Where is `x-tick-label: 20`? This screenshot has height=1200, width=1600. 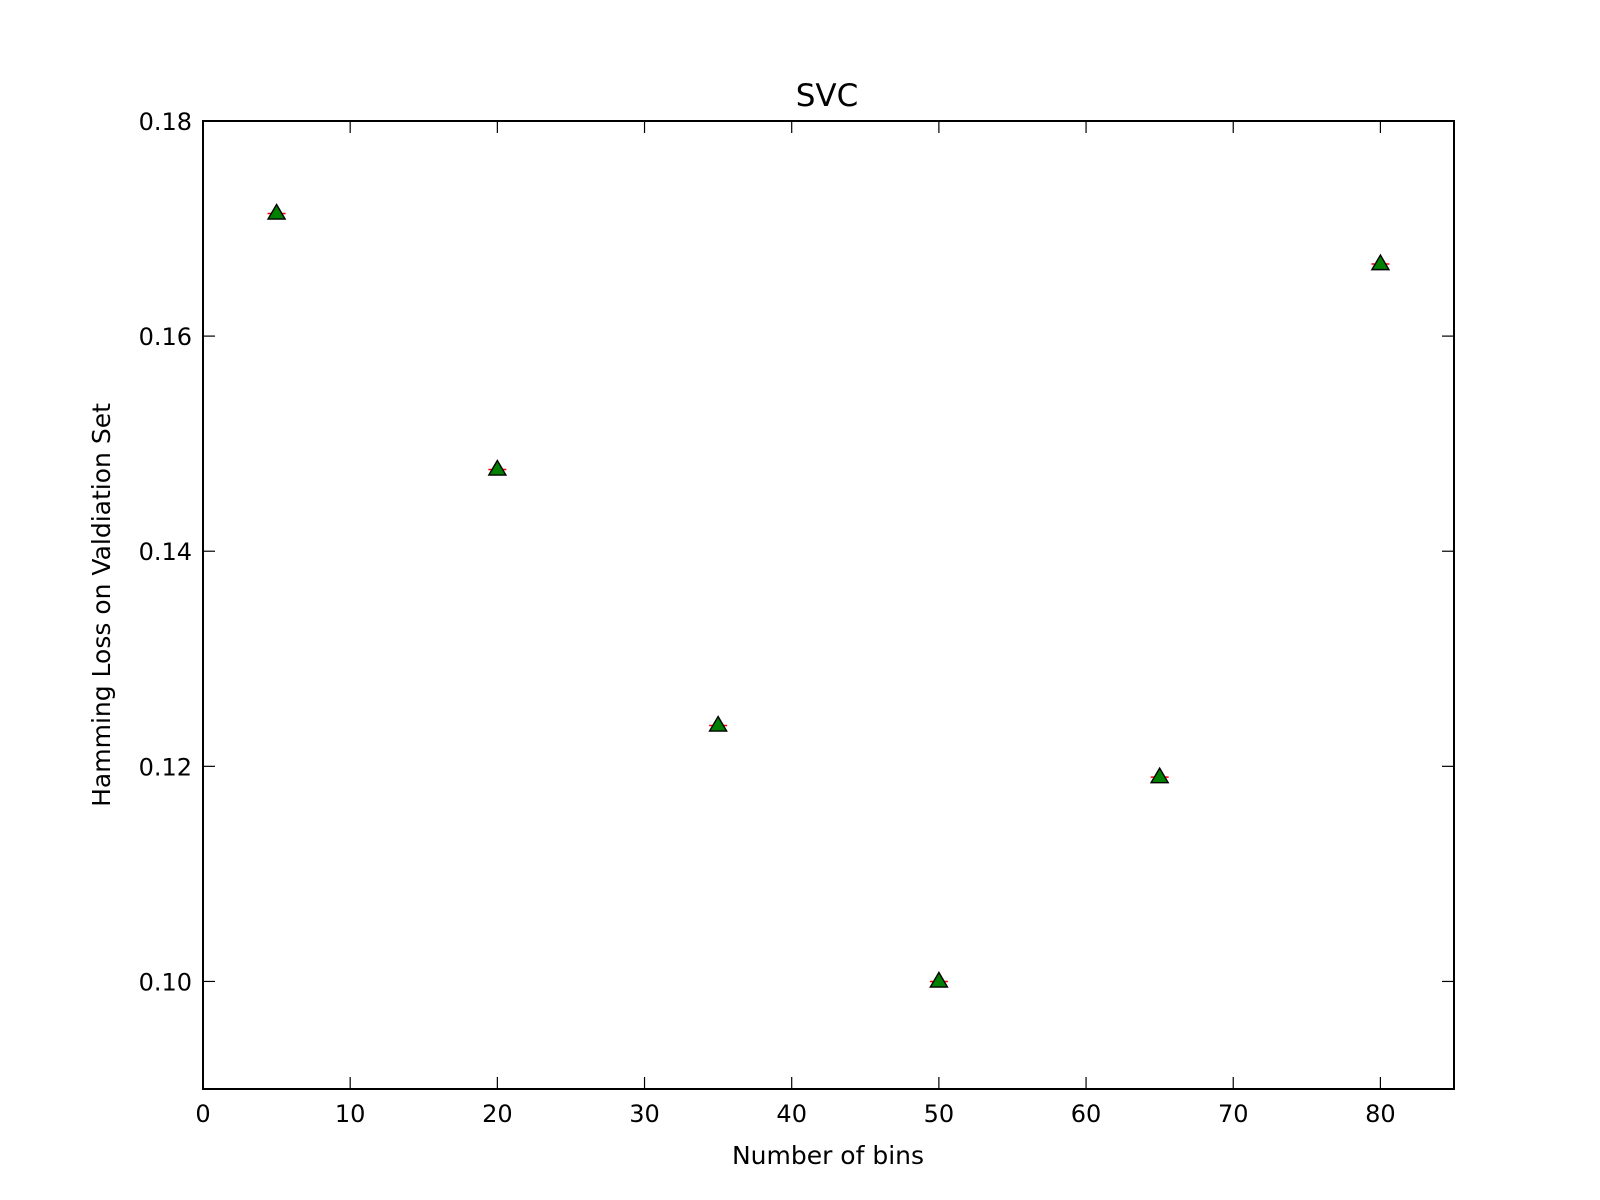
x-tick-label: 20 is located at coordinates (497, 1114).